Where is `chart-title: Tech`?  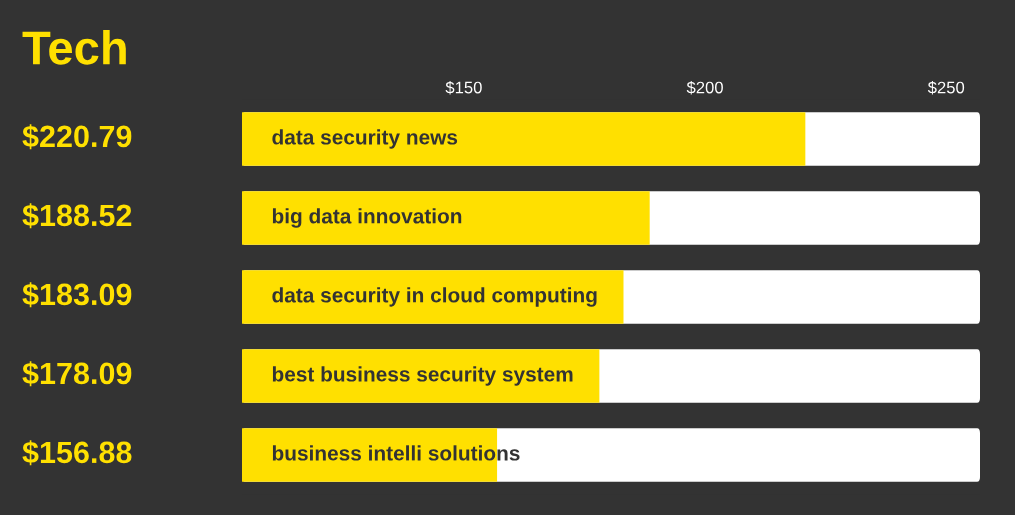 chart-title: Tech is located at coordinates (74, 47).